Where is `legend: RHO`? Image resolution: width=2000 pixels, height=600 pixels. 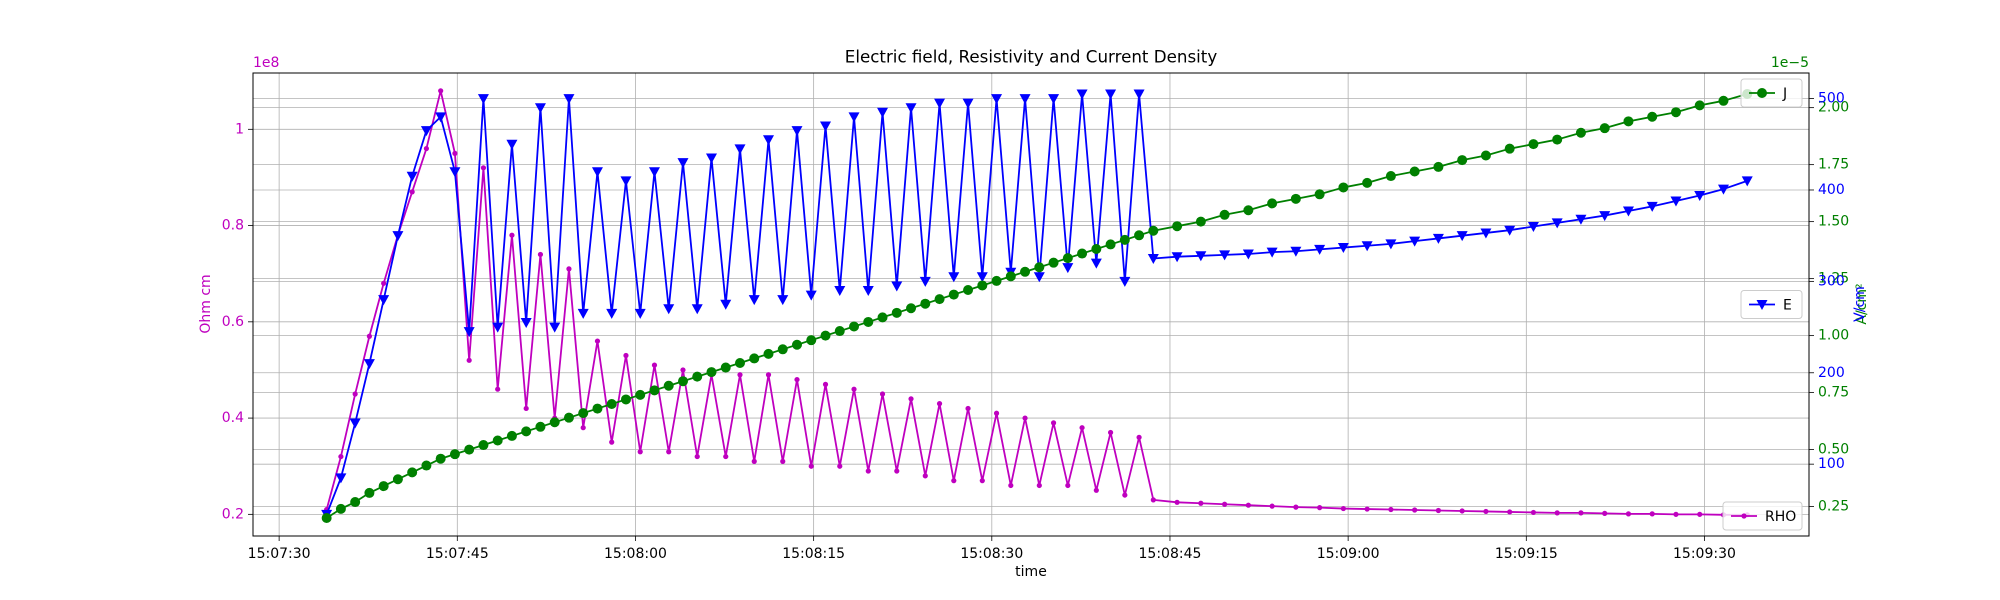
legend: RHO is located at coordinates (1762, 516).